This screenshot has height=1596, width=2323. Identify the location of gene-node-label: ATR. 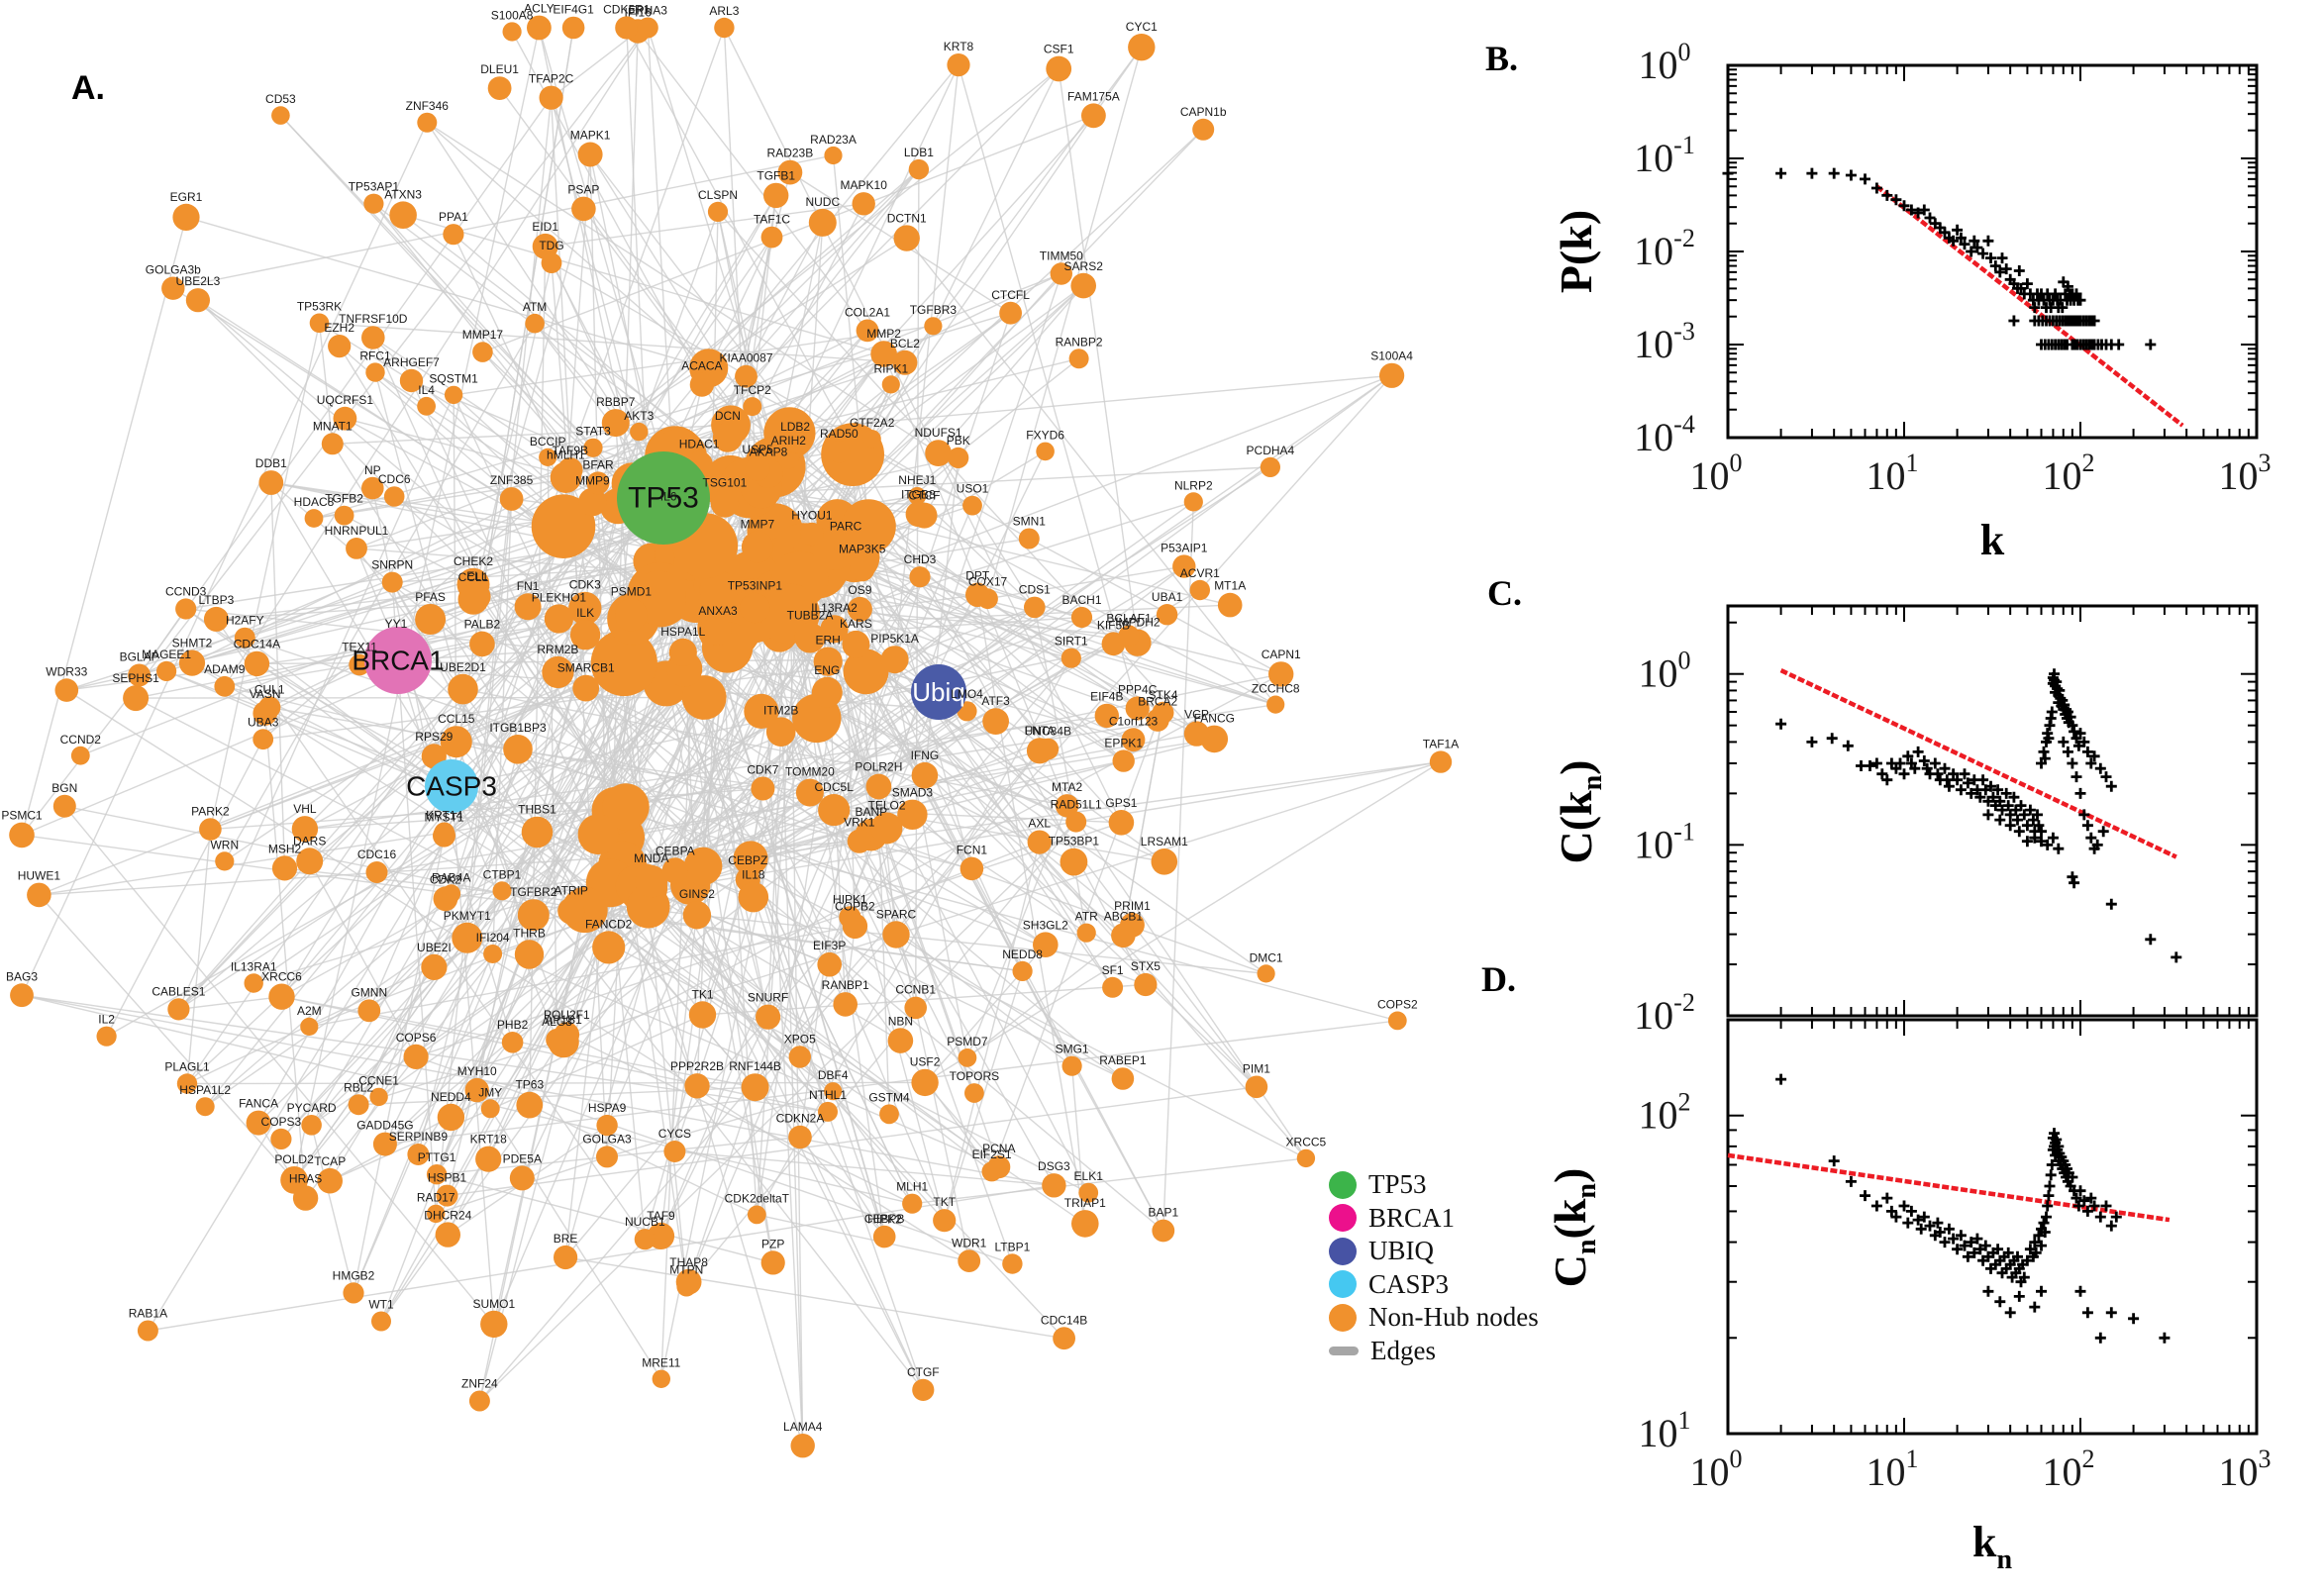
(1086, 917).